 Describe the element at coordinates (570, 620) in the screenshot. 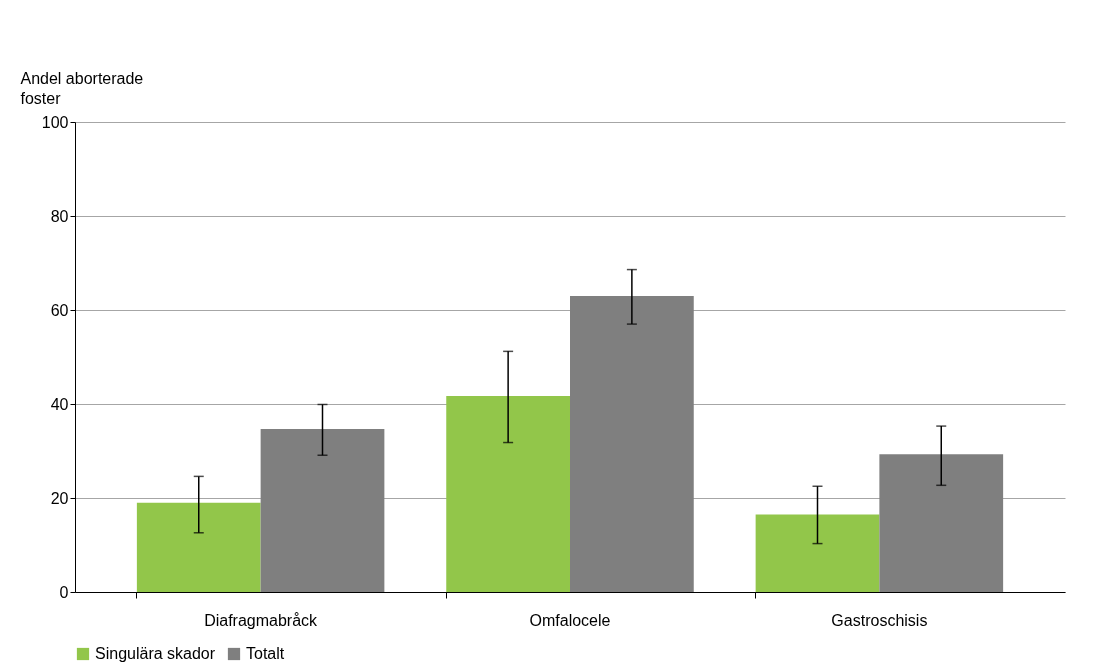

I see `x-tick-label: Omfalocele` at that location.